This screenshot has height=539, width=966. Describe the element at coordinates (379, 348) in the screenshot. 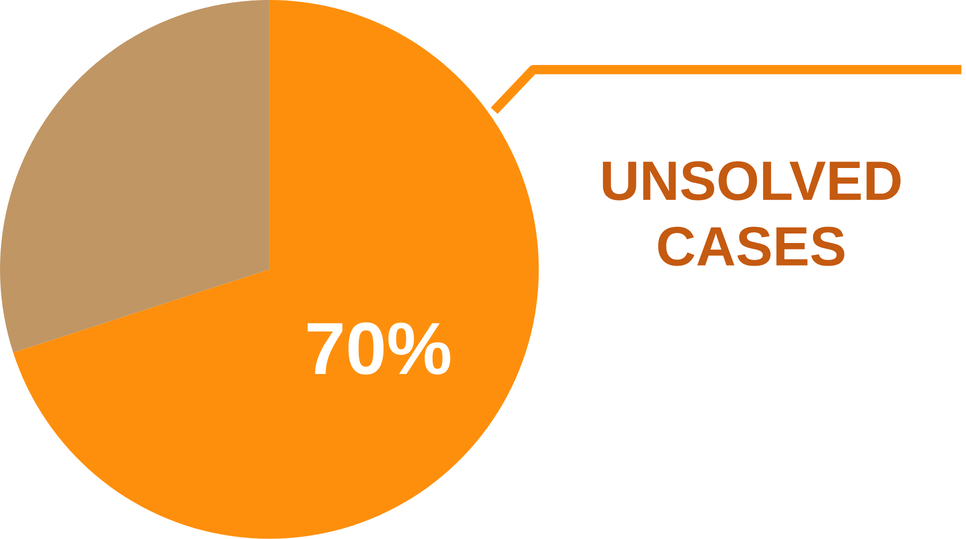

I see `data-label: 70%` at that location.